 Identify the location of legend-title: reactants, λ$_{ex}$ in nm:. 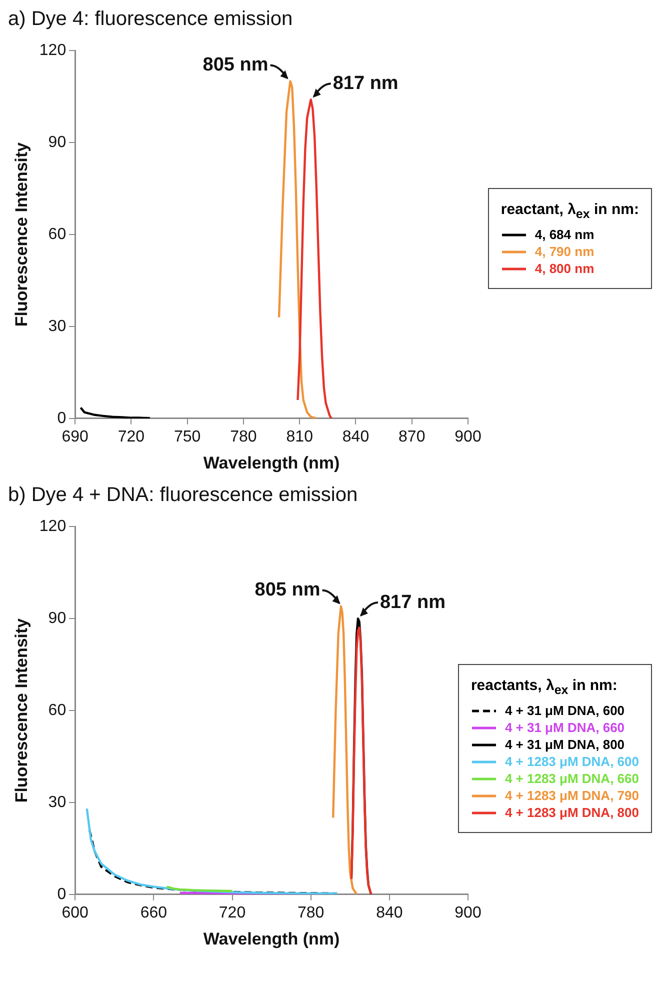
(544, 687).